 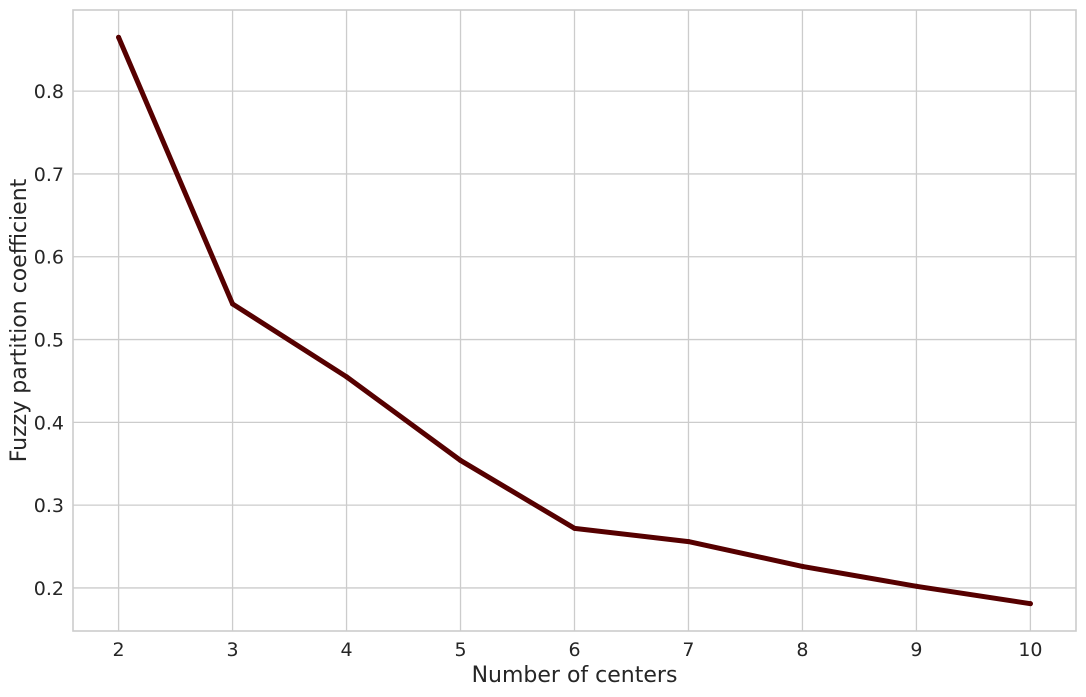 What do you see at coordinates (574, 650) in the screenshot?
I see `x-tick-label: 6` at bounding box center [574, 650].